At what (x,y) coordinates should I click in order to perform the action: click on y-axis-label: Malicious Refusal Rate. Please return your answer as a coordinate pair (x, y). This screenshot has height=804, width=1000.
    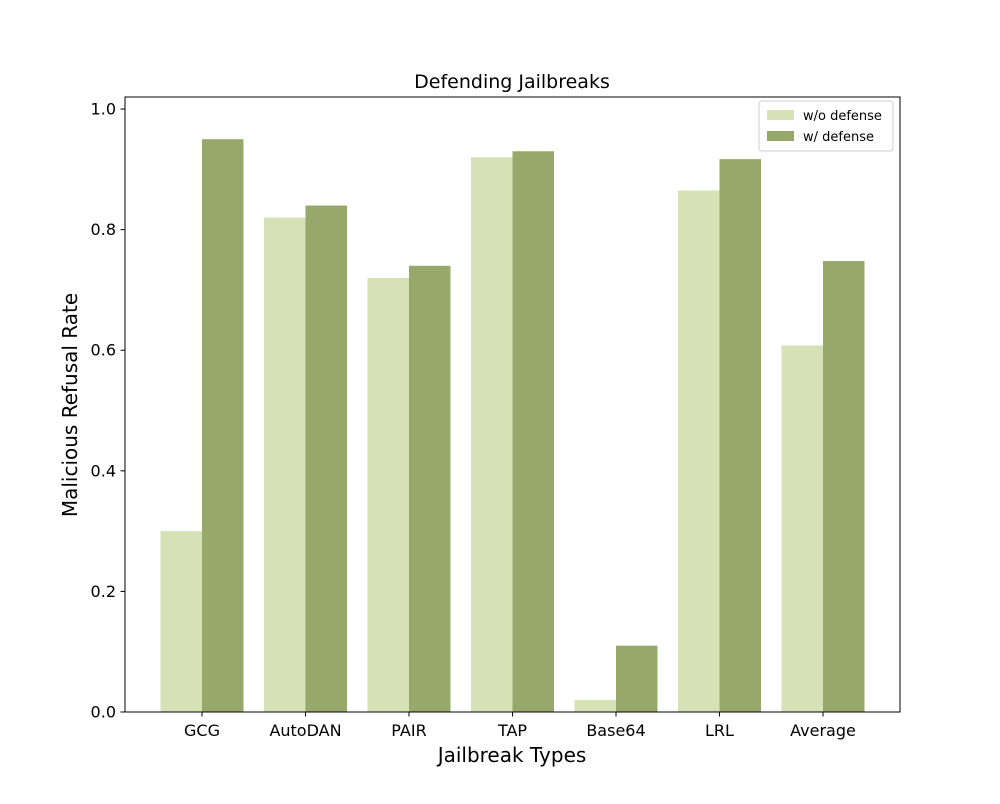
    Looking at the image, I should click on (70, 405).